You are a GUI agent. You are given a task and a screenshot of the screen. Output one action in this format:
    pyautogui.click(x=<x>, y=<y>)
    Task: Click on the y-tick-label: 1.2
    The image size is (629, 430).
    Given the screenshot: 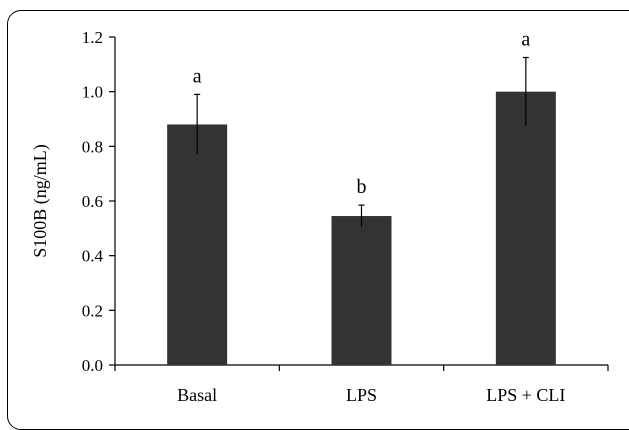 What is the action you would take?
    pyautogui.click(x=92, y=37)
    